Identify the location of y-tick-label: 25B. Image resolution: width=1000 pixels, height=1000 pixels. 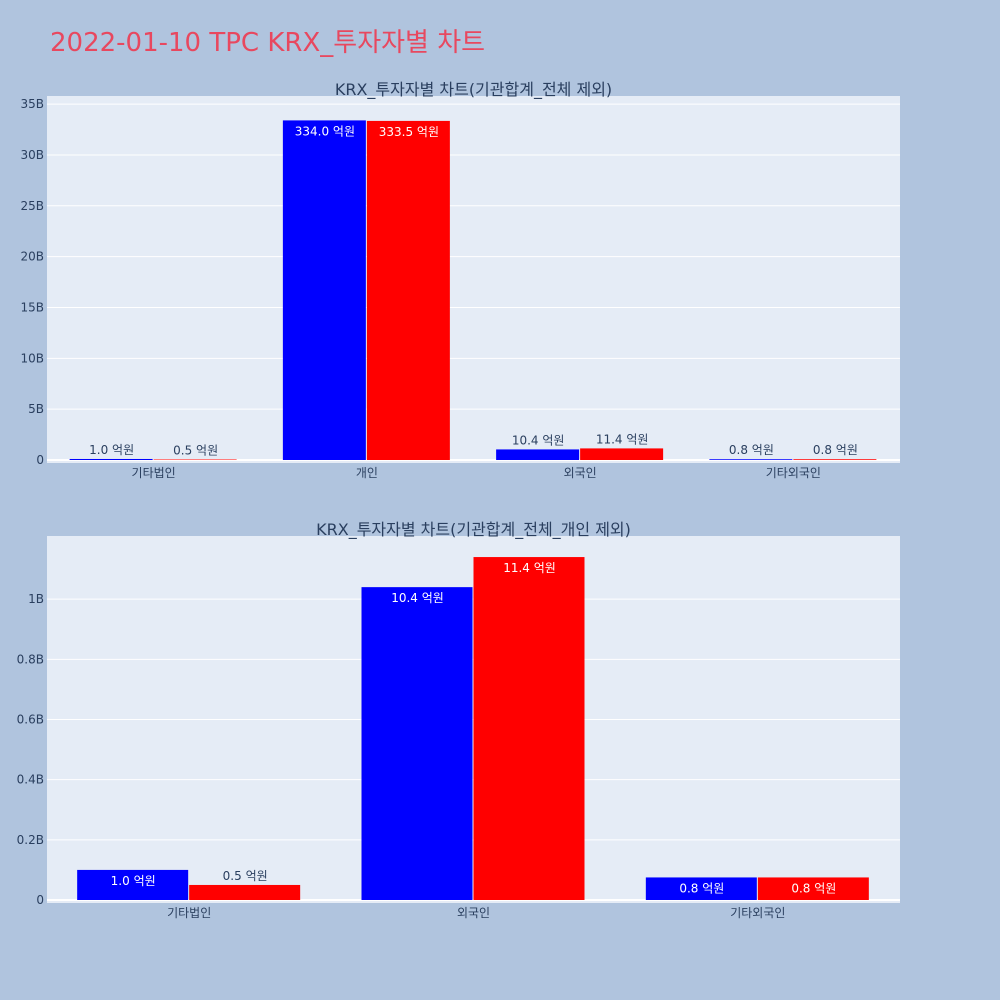
(32, 206).